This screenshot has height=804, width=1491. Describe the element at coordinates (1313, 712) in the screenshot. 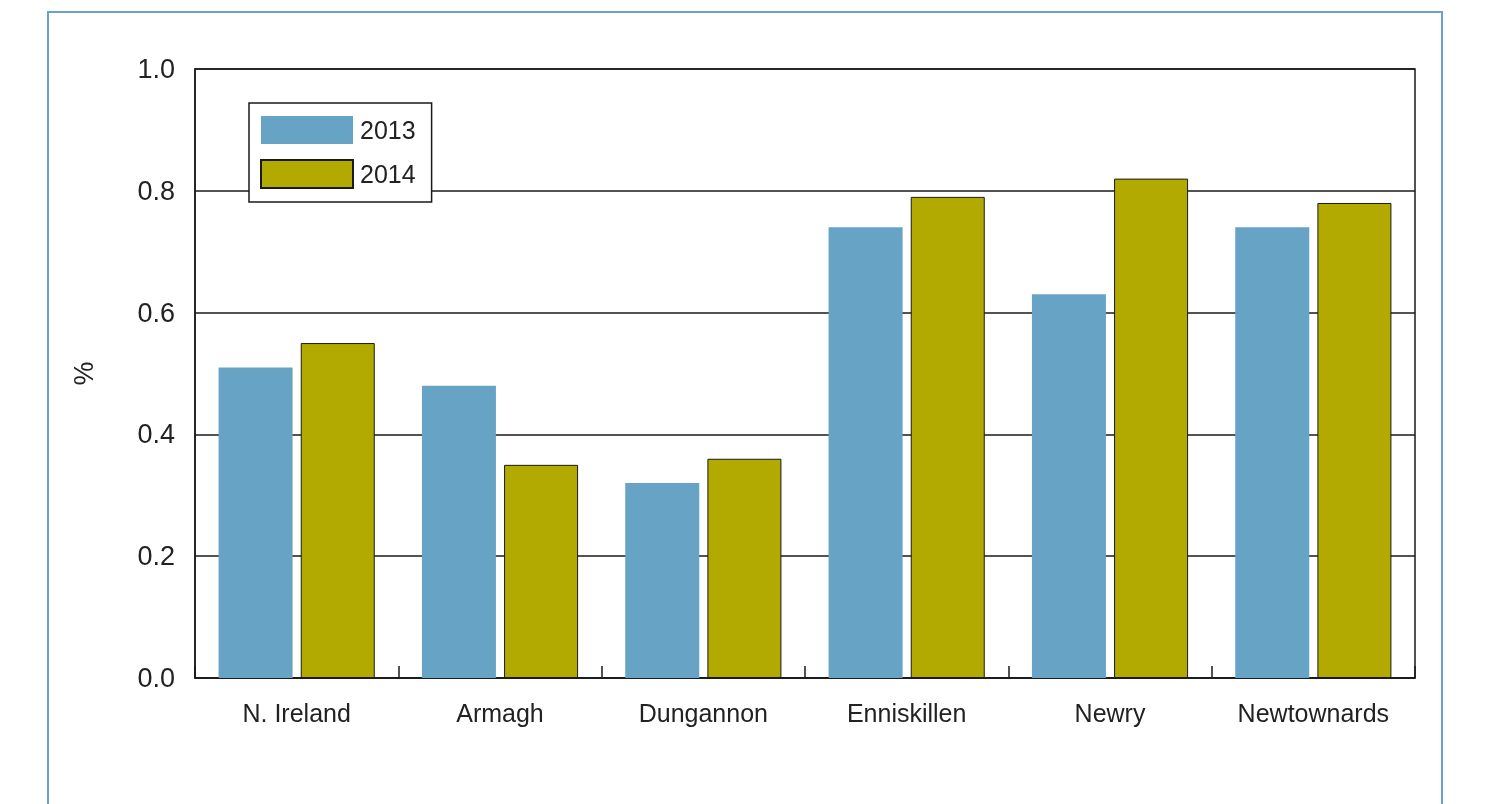

I see `x-tick-label: Newtownards` at that location.